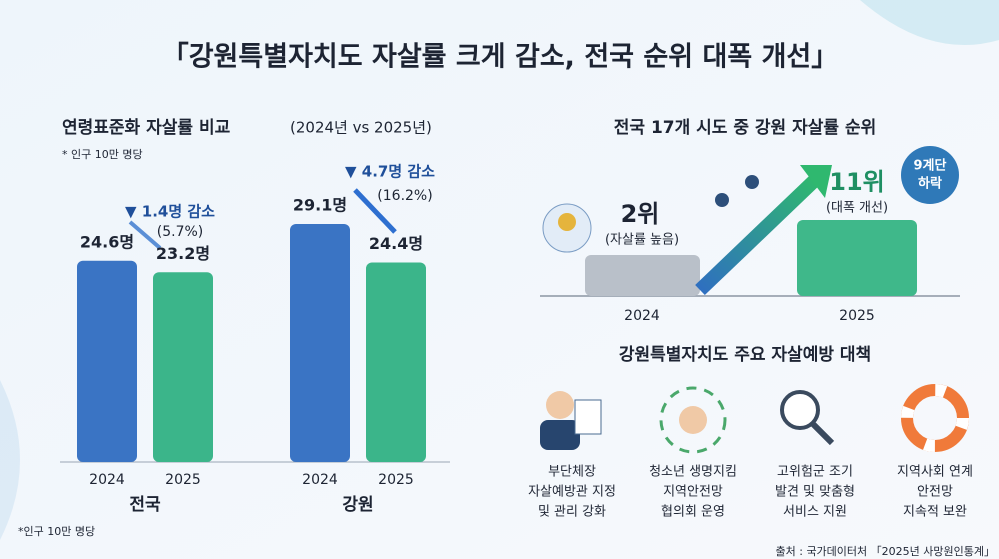  Describe the element at coordinates (642, 275) in the screenshot. I see `podium-2024` at that location.